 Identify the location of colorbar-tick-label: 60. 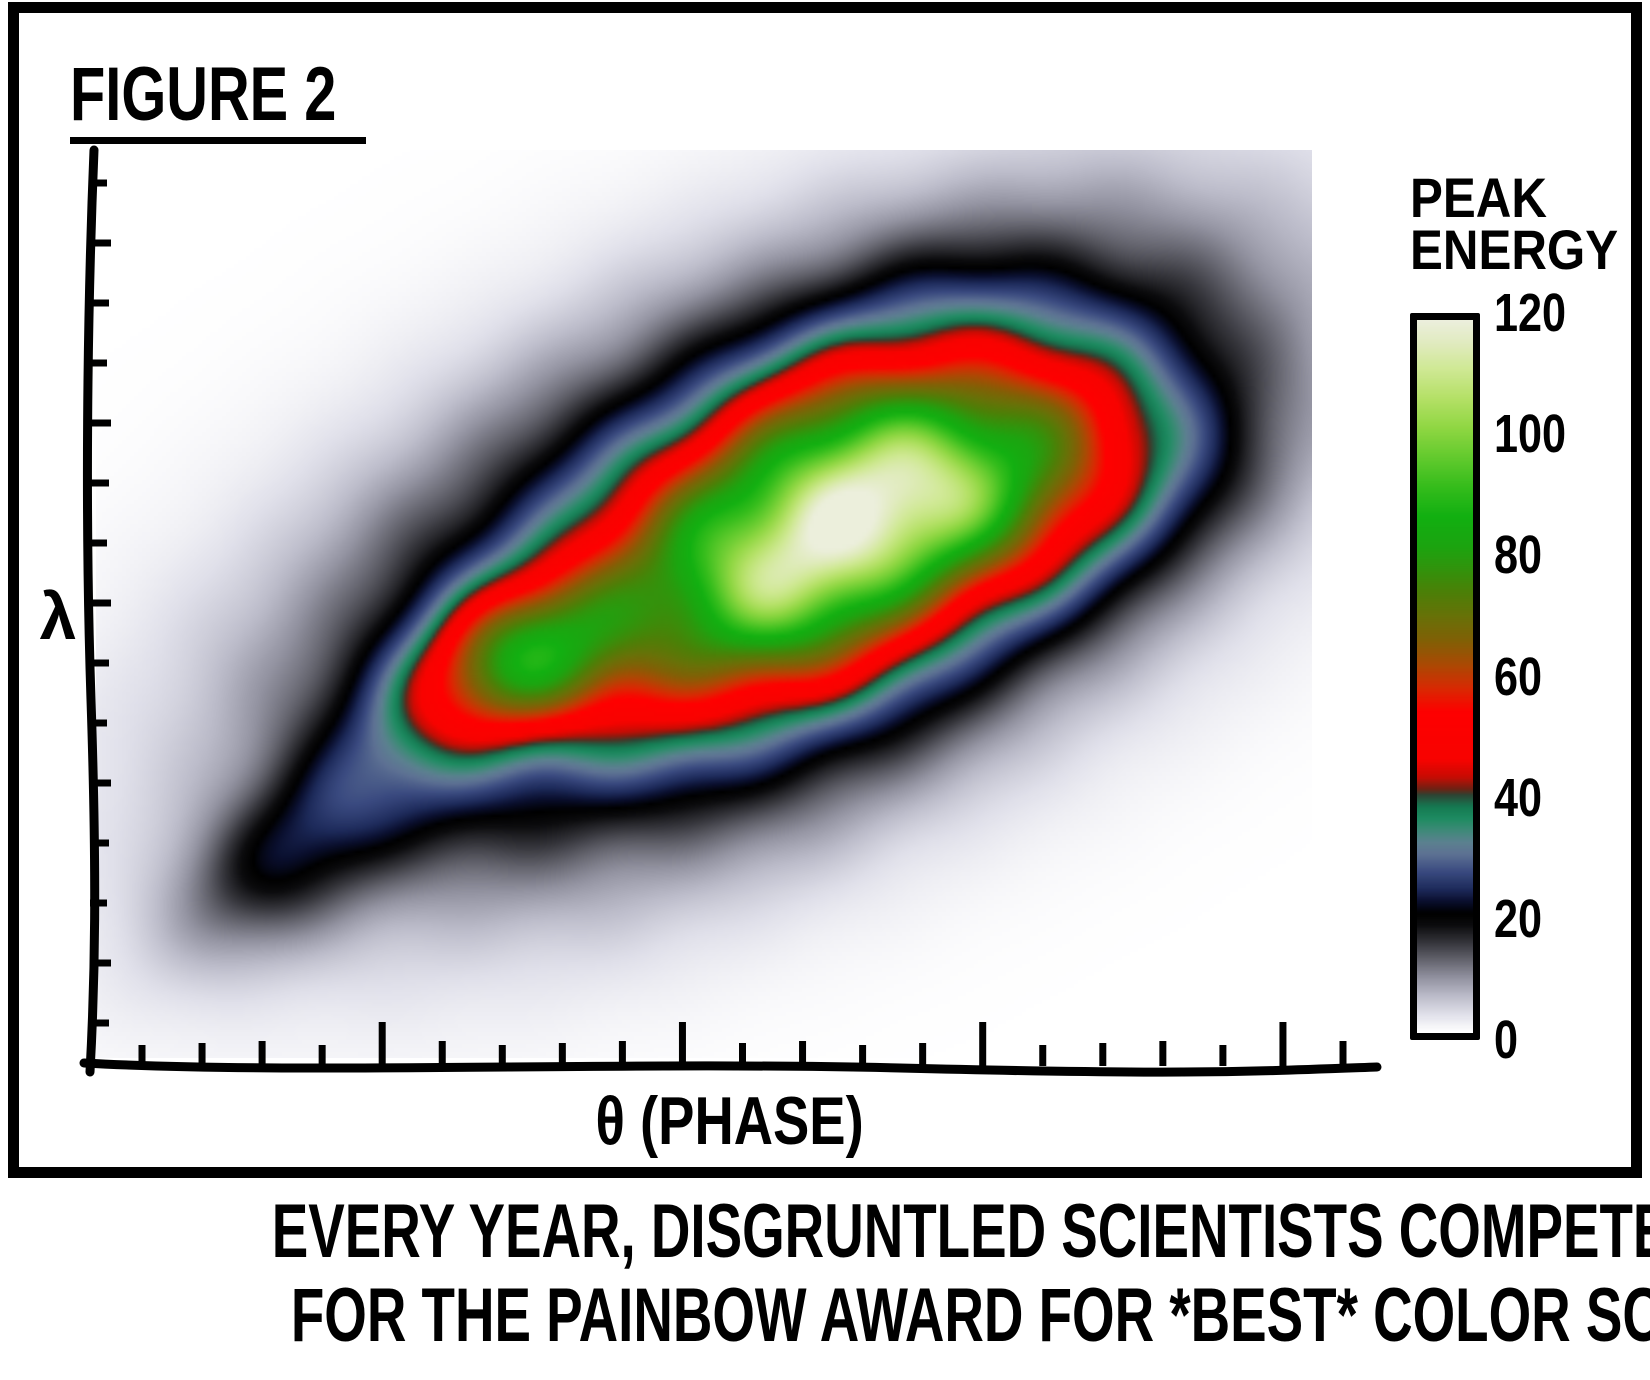
(1524, 677).